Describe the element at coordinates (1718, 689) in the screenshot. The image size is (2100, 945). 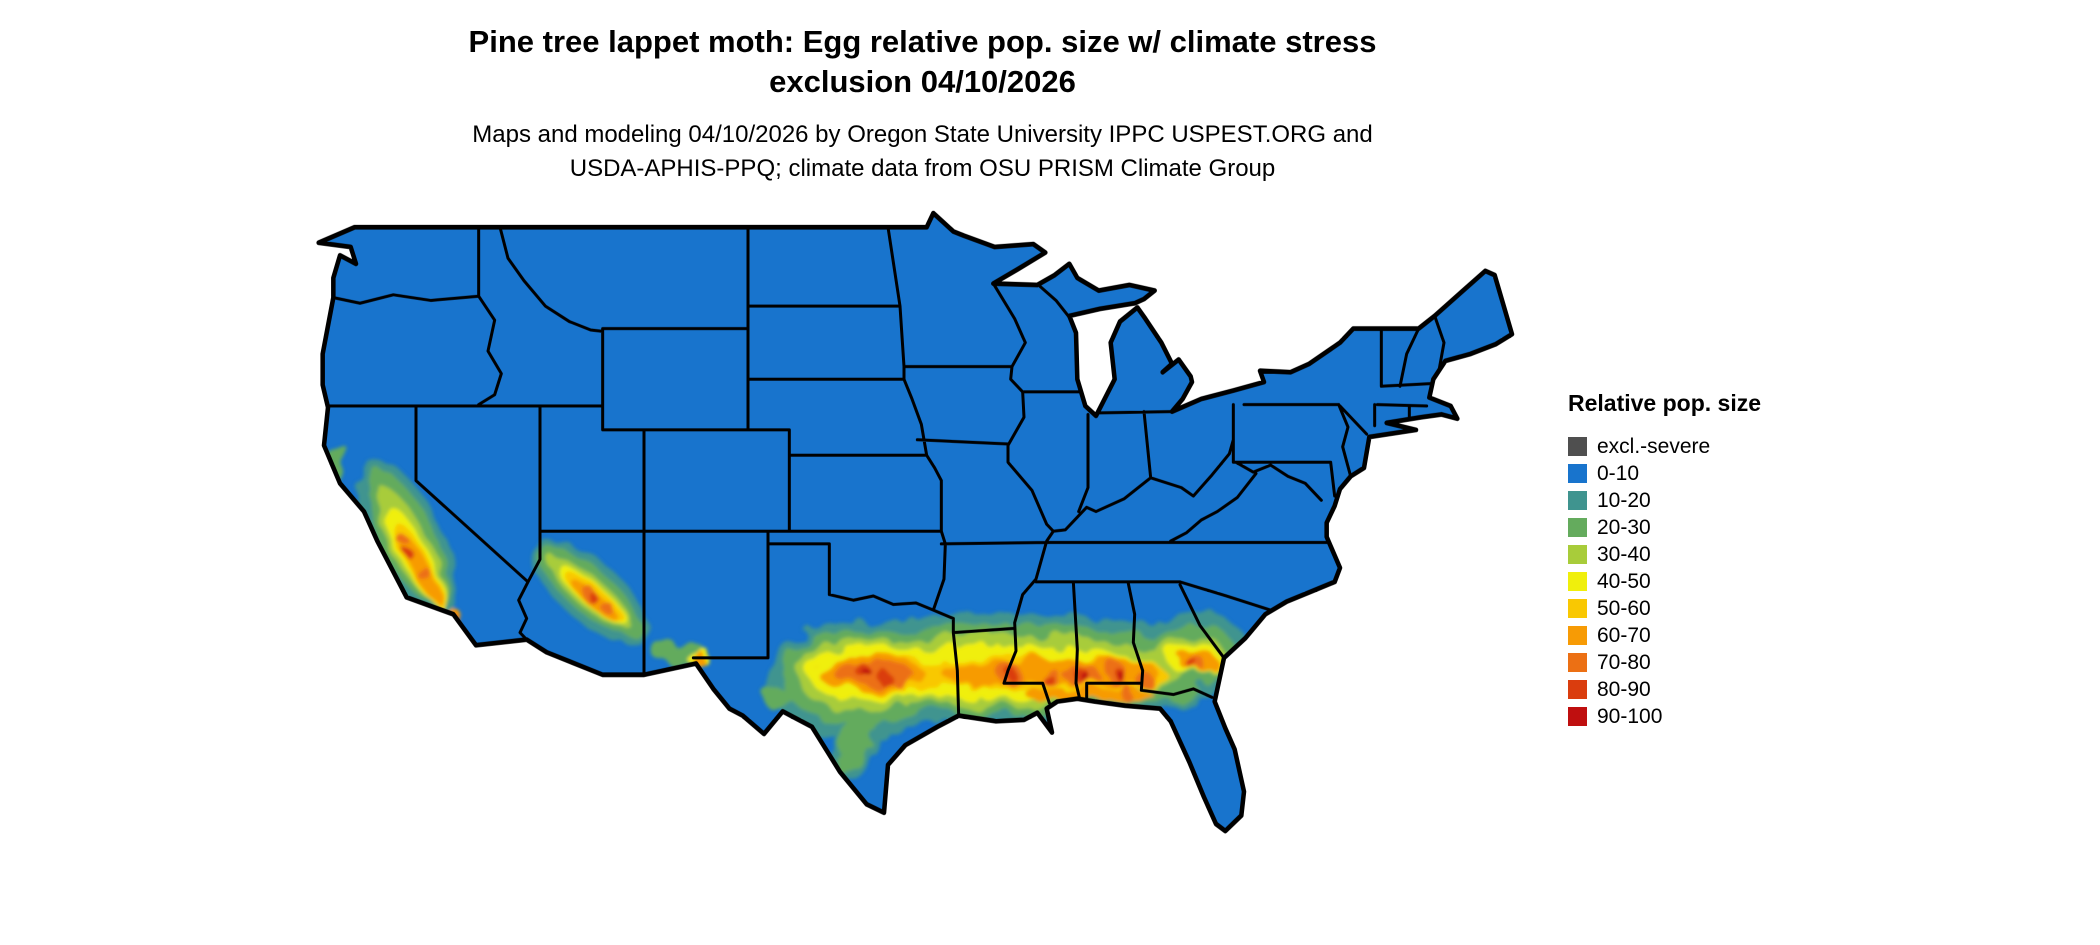
I see `legend-item: 80-90` at that location.